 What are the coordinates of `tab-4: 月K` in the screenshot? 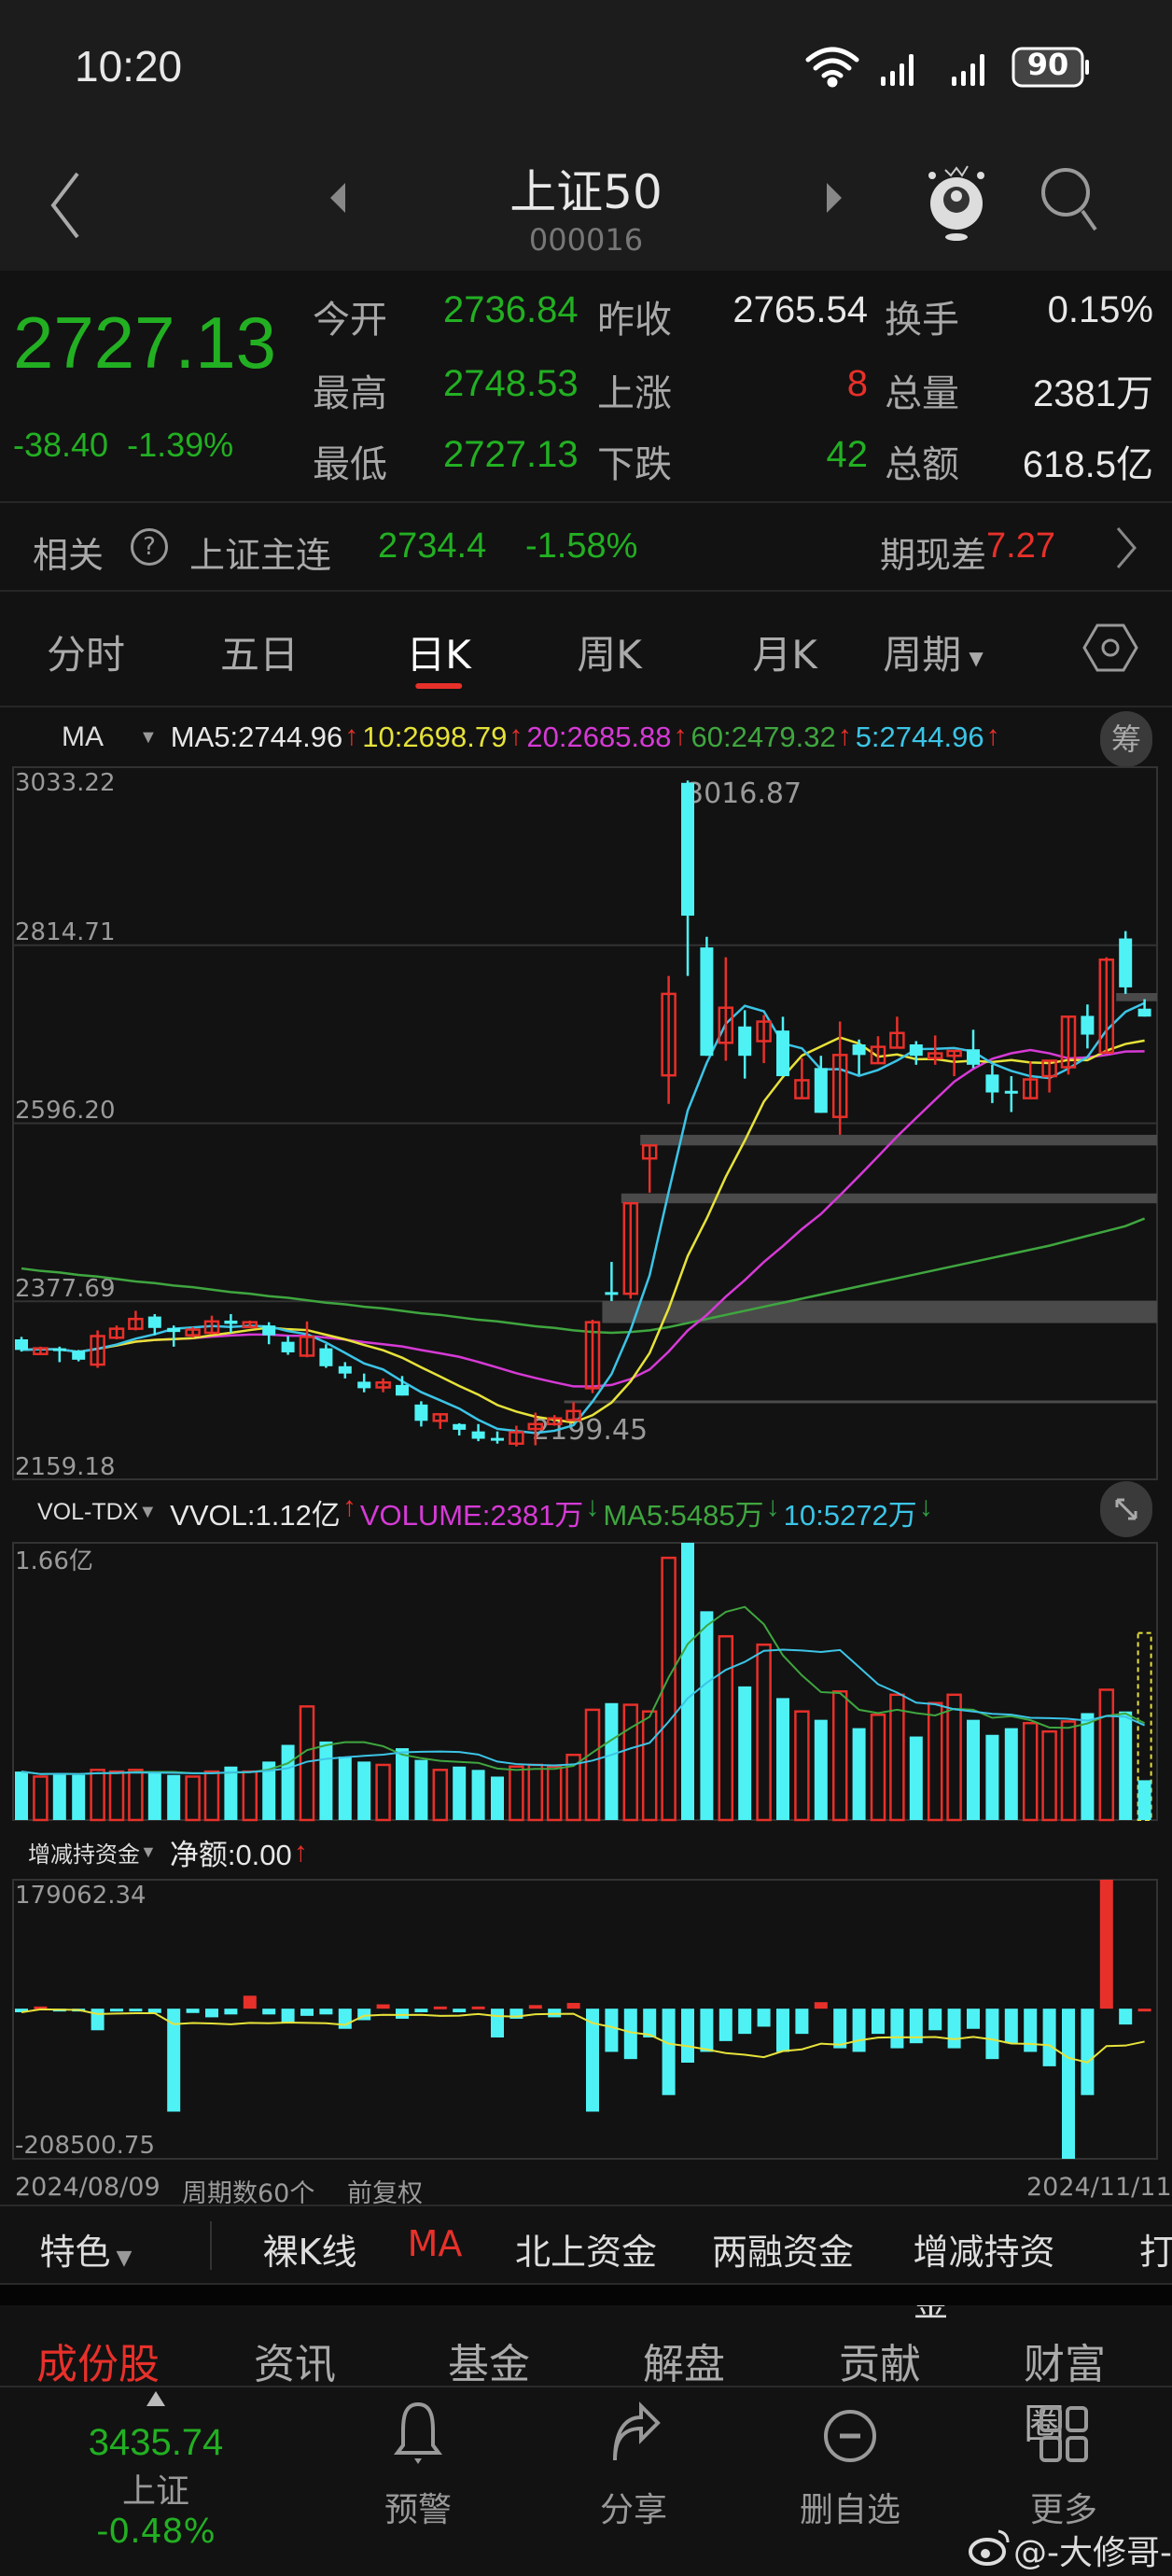 It's located at (784, 651).